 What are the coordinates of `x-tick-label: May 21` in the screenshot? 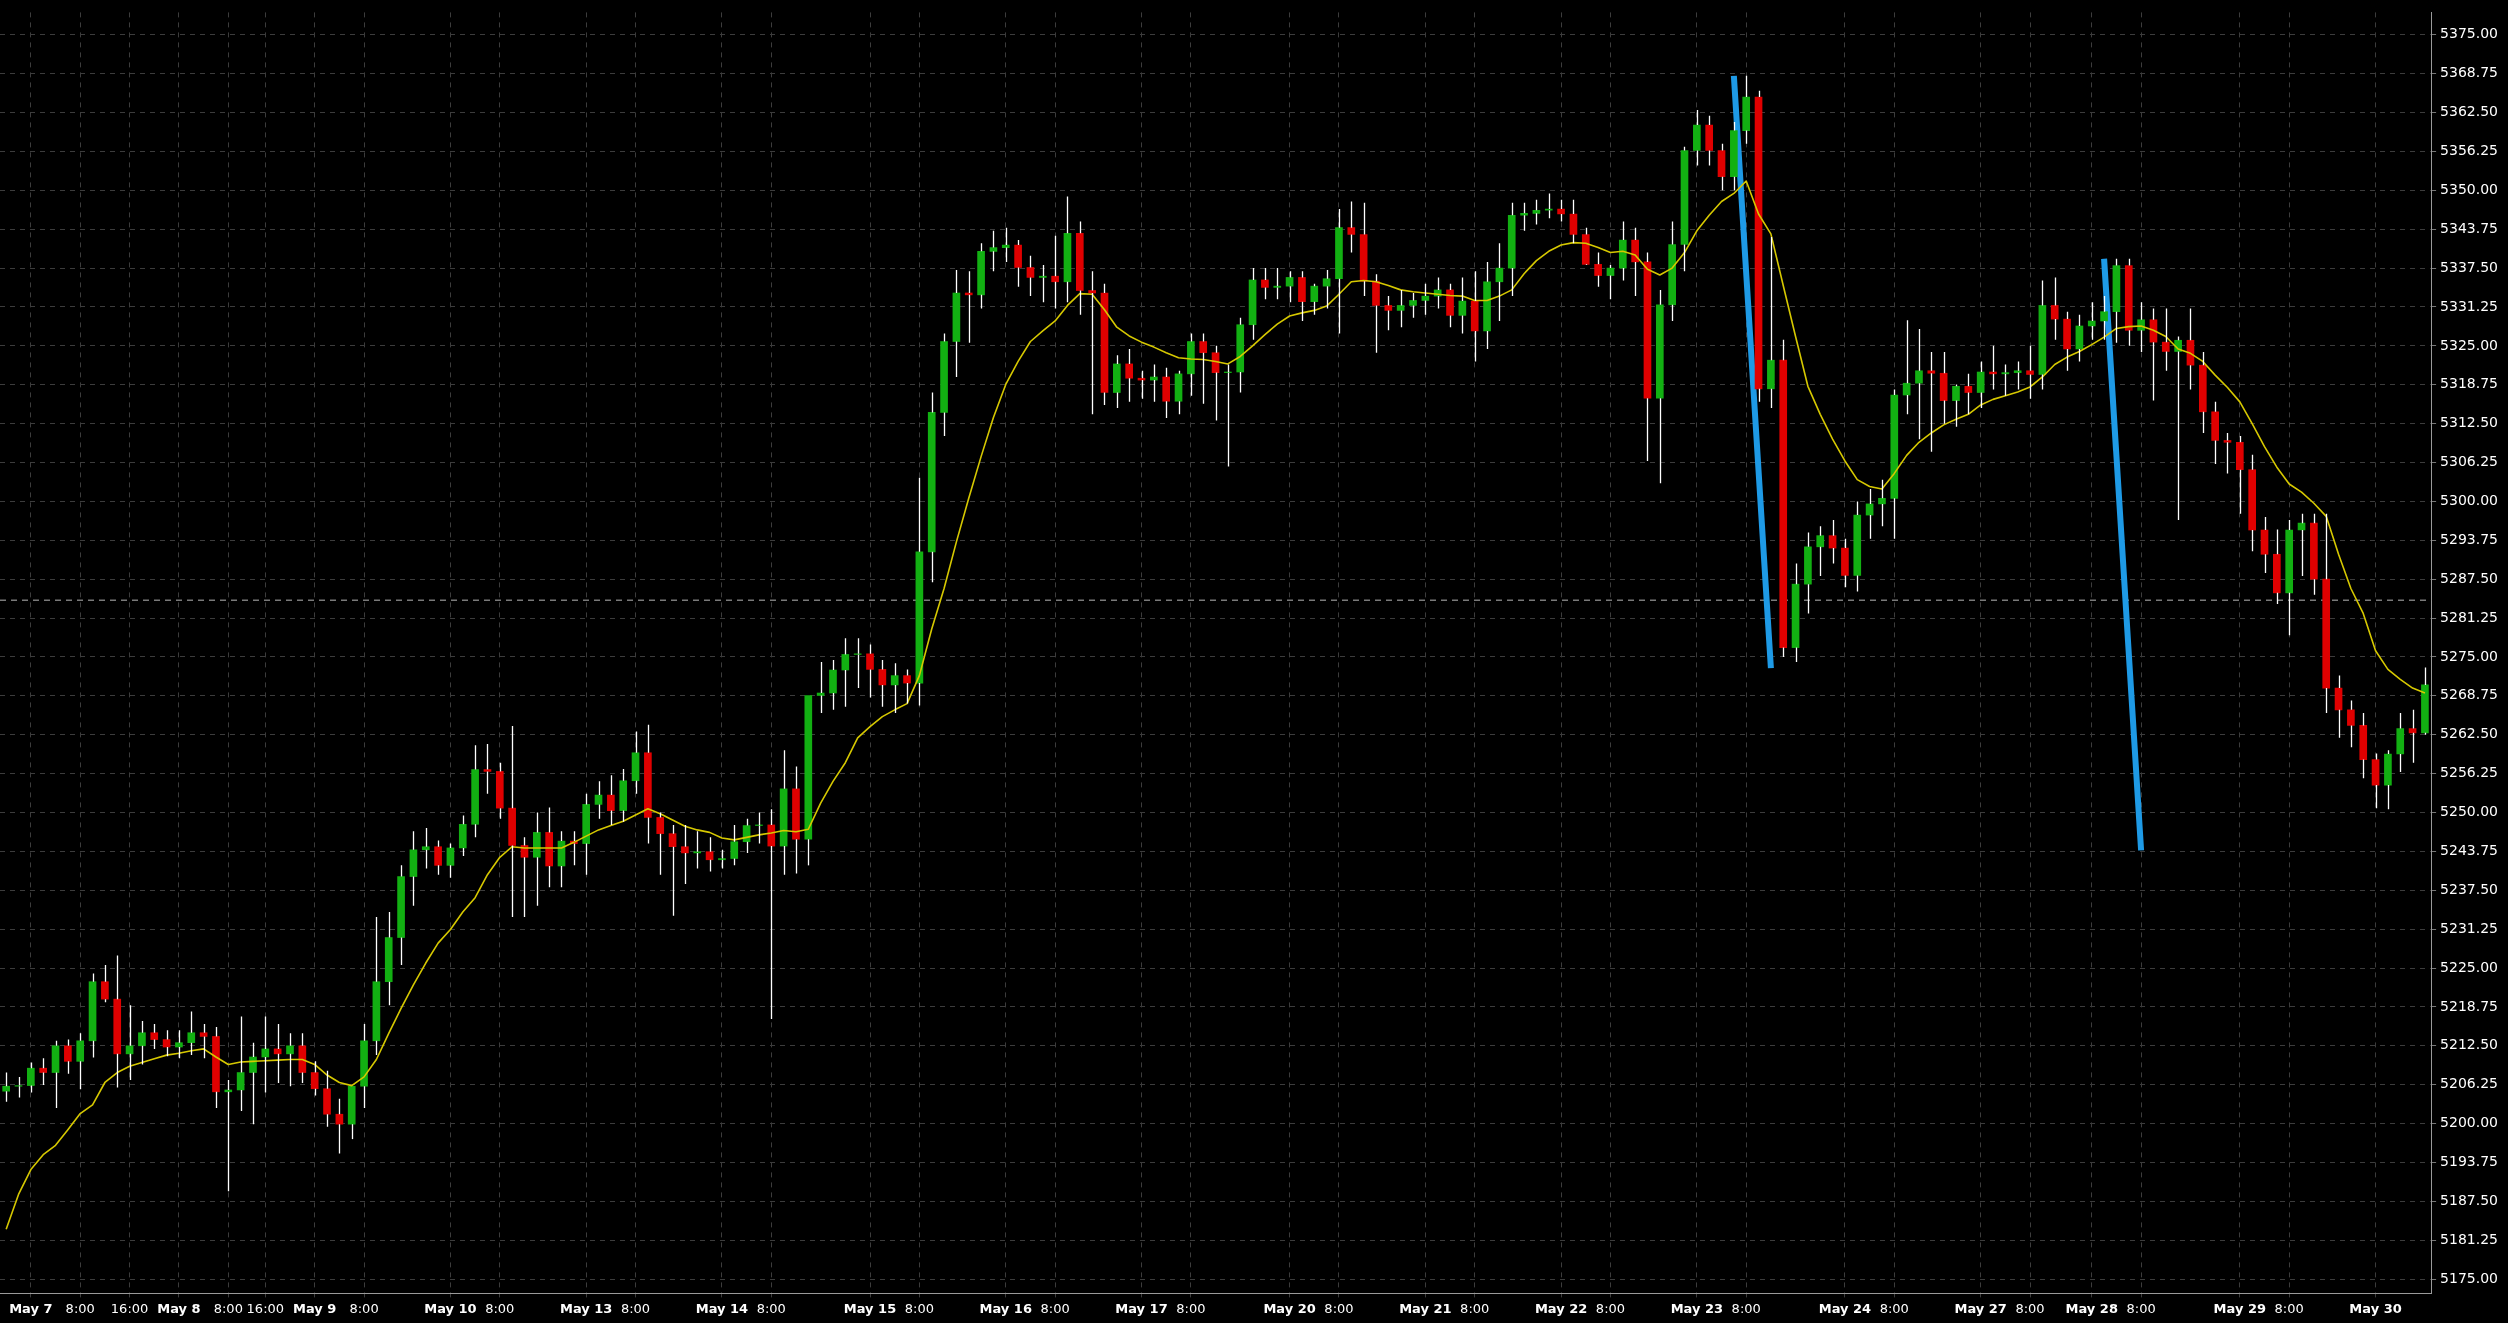 It's located at (1425, 1308).